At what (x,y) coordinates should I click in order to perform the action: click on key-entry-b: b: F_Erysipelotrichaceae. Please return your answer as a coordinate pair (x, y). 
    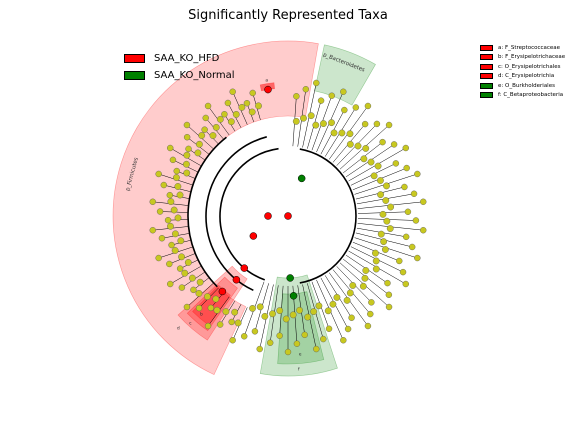
    Looking at the image, I should click on (522, 58).